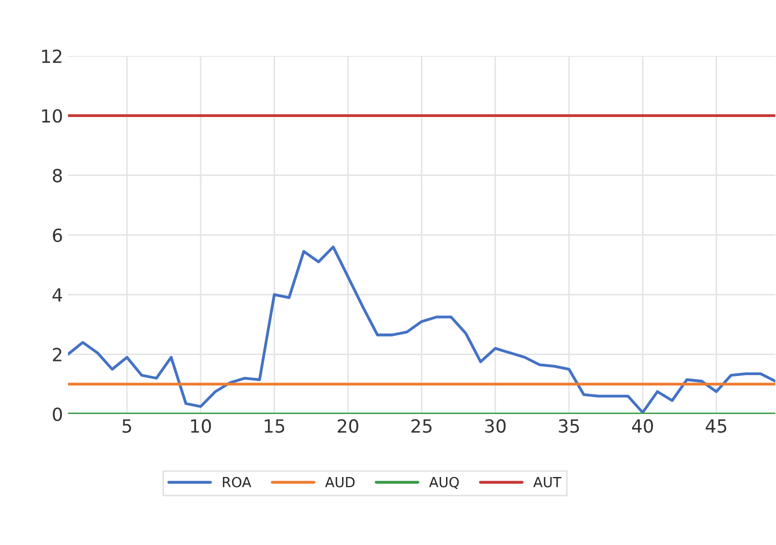 This screenshot has height=545, width=776. Describe the element at coordinates (57, 414) in the screenshot. I see `y-tick-label: 0` at that location.